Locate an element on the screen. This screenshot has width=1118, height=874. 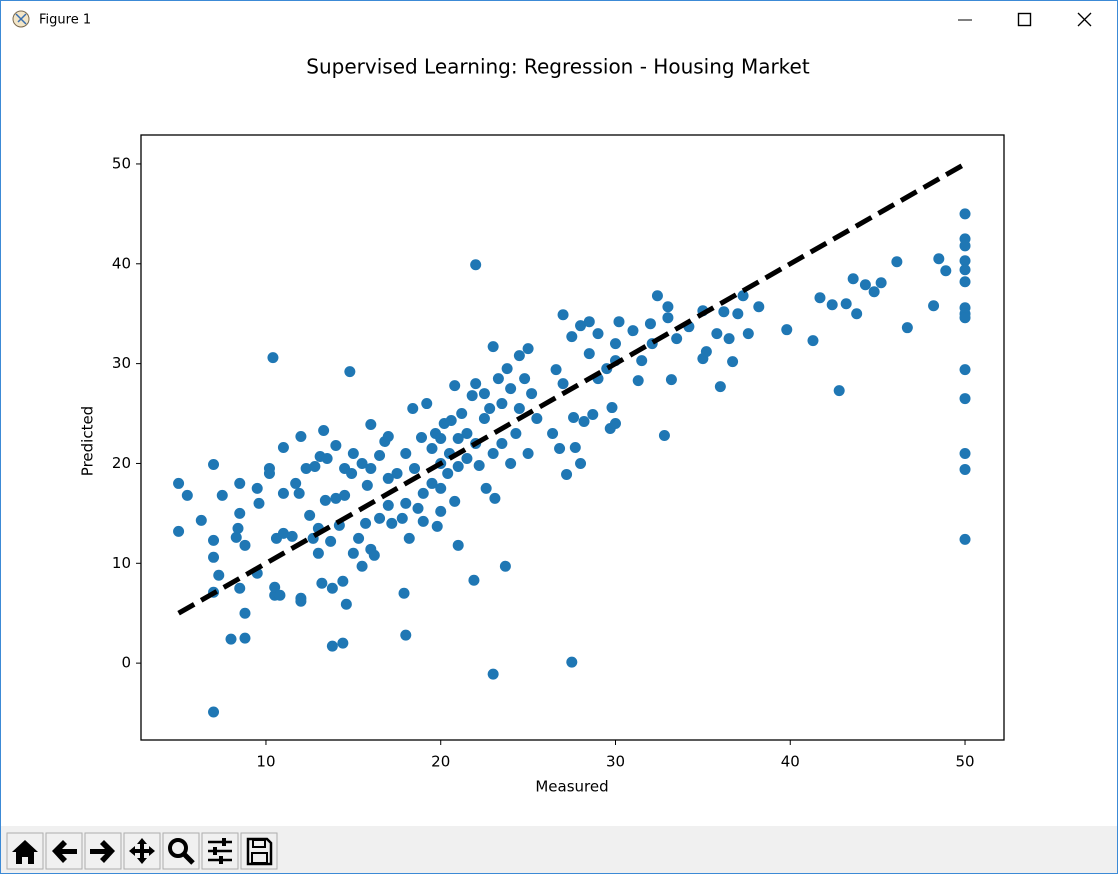
zoom-button is located at coordinates (181, 851).